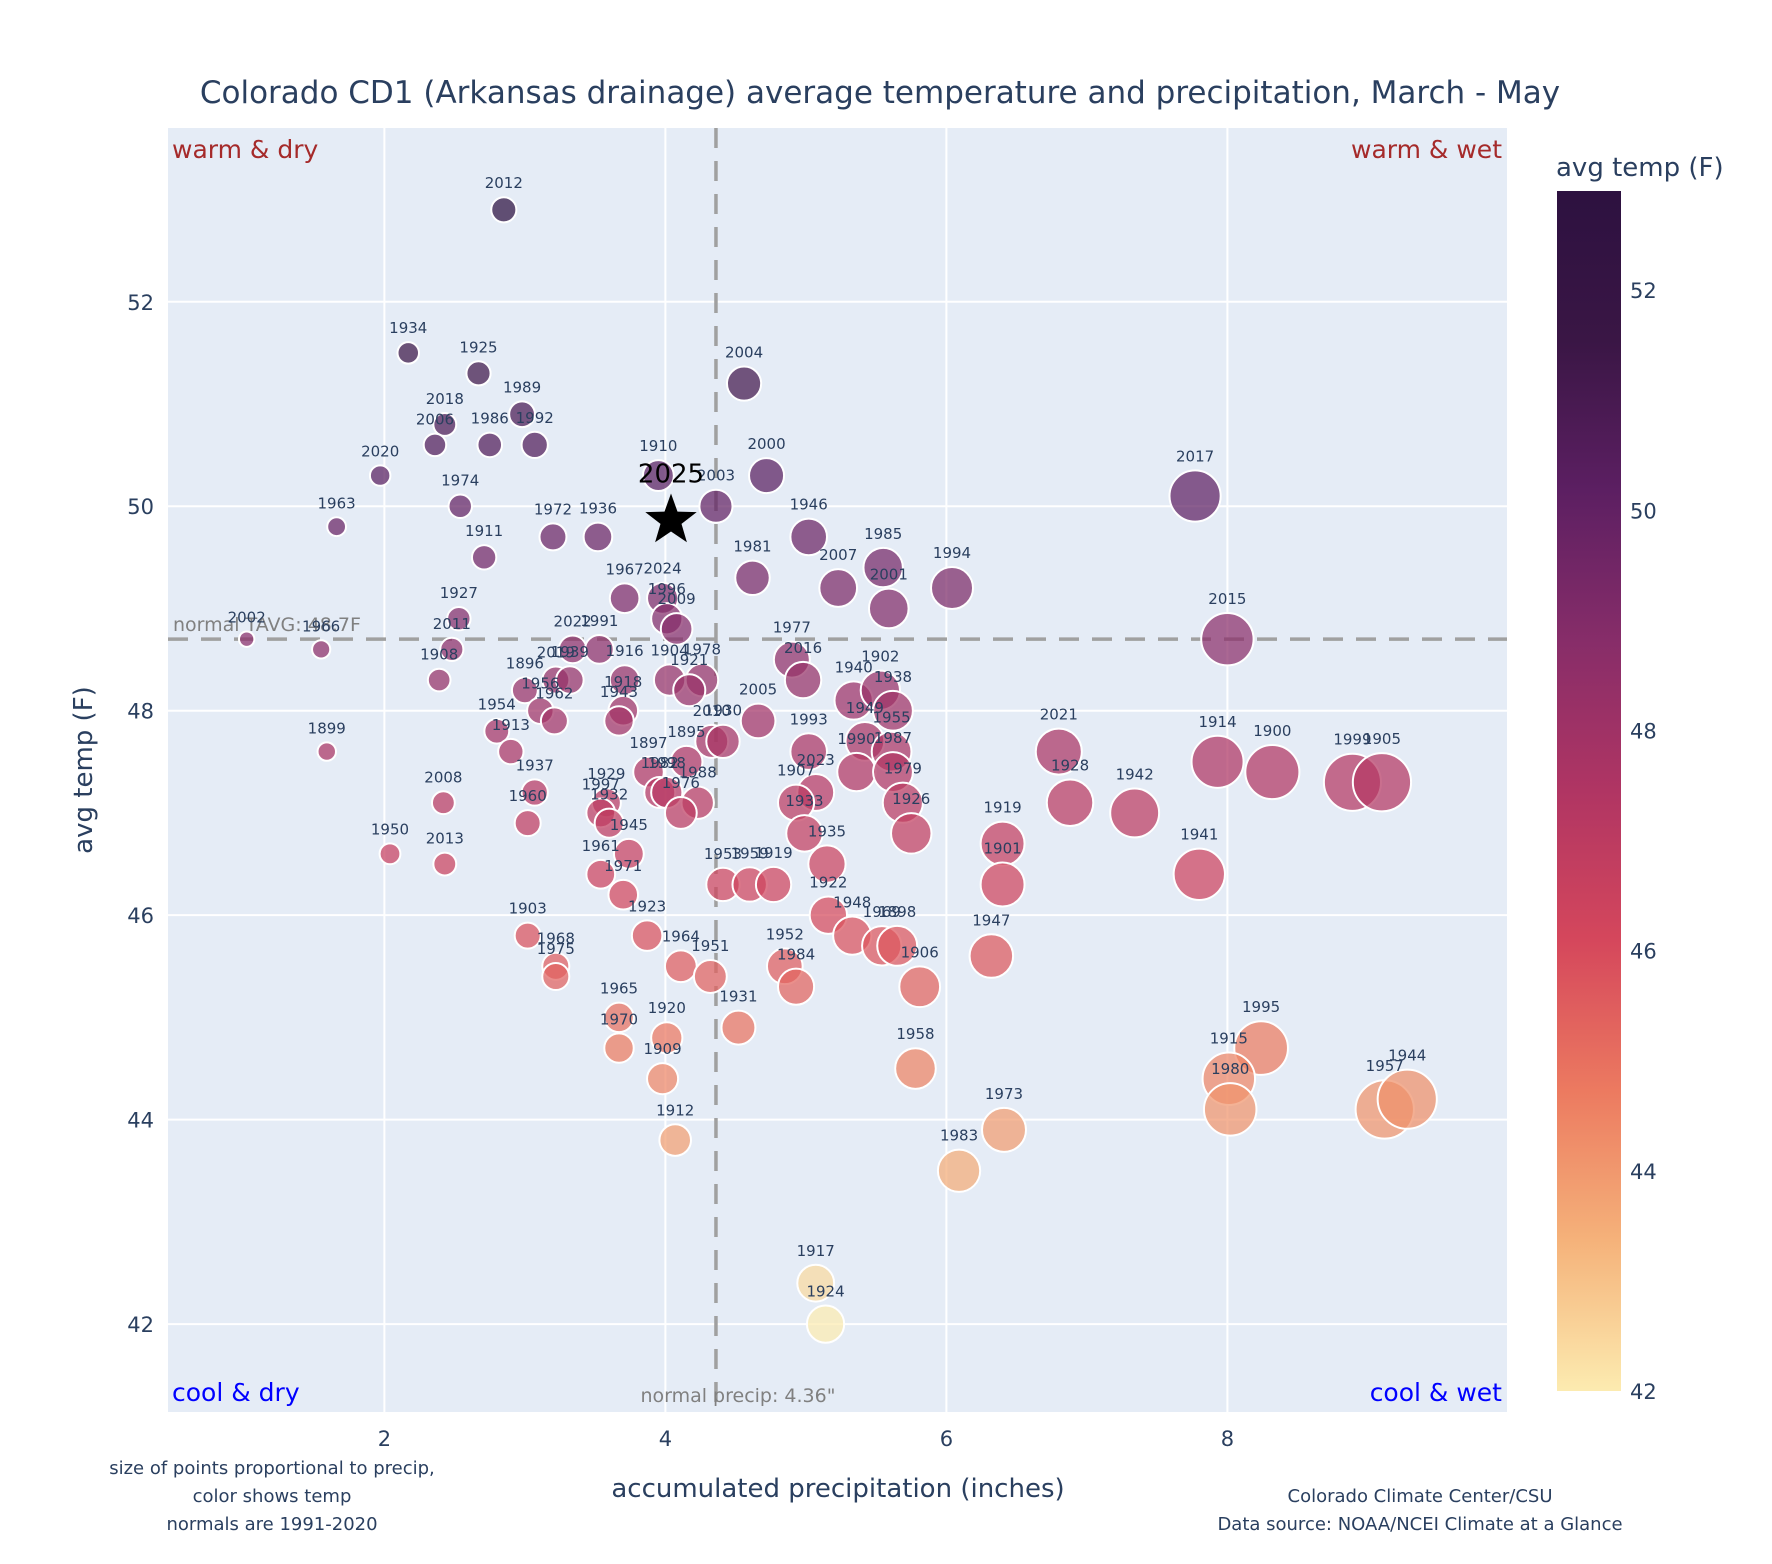  What do you see at coordinates (1002, 808) in the screenshot?
I see `point-label: 1919` at bounding box center [1002, 808].